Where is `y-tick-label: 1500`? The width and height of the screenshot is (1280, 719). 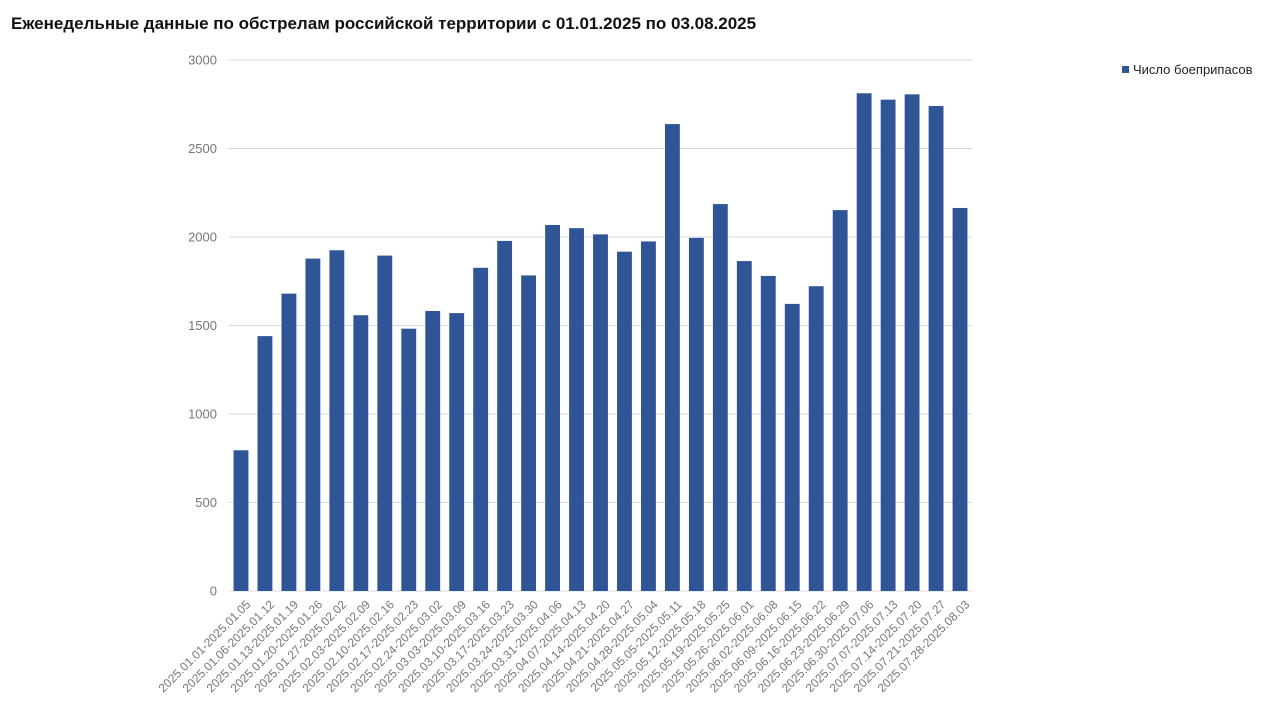 y-tick-label: 1500 is located at coordinates (202, 325).